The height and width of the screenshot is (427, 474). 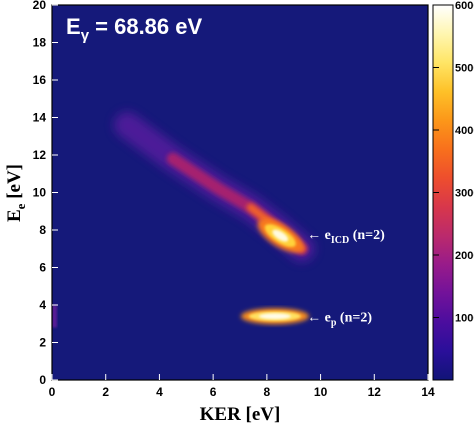 What do you see at coordinates (428, 392) in the screenshot?
I see `x-tick-label: 14` at bounding box center [428, 392].